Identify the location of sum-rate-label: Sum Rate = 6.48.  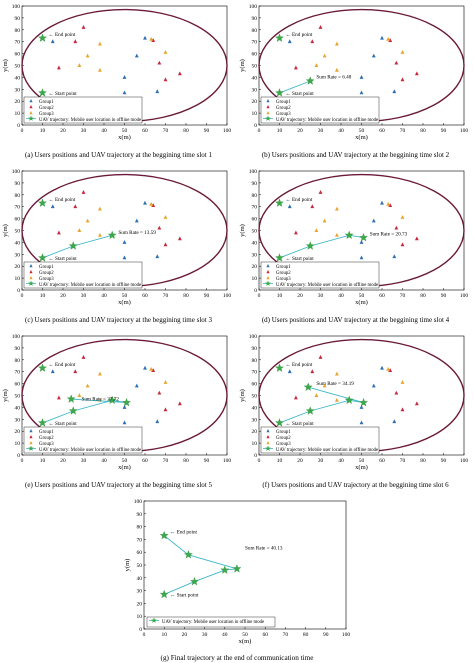
(333, 78).